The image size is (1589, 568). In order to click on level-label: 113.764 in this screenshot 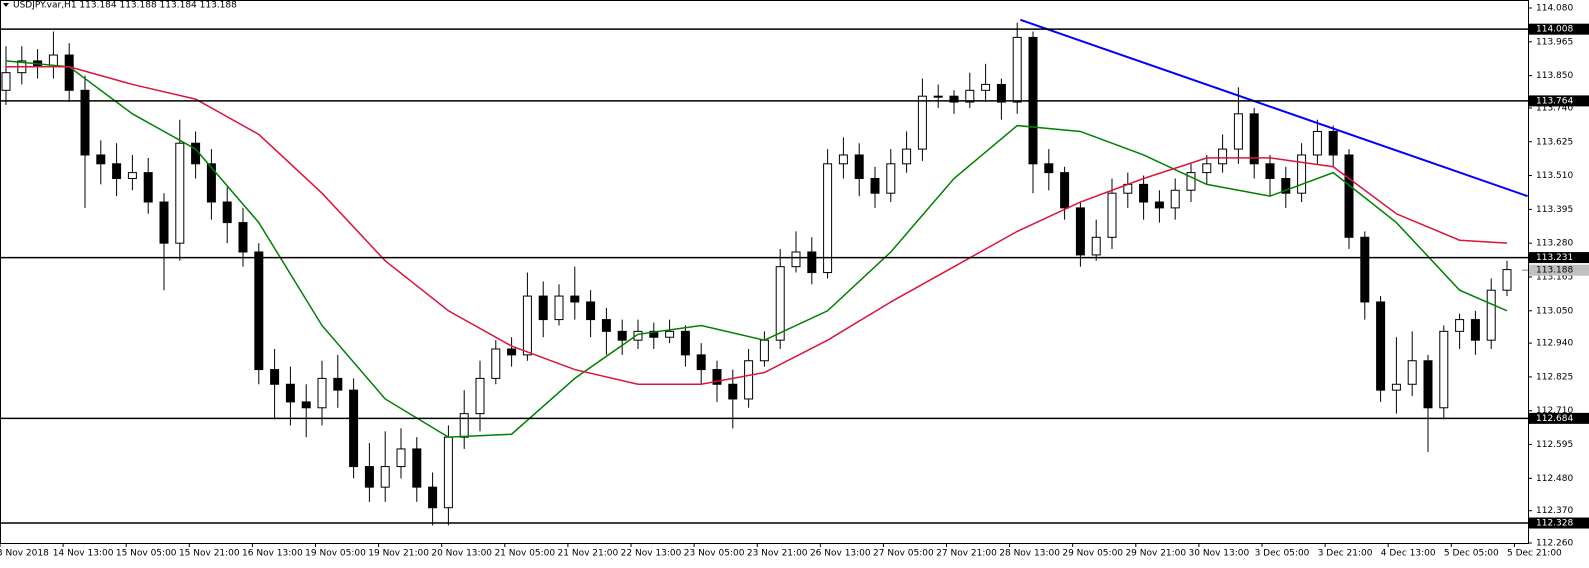, I will do `click(1554, 101)`.